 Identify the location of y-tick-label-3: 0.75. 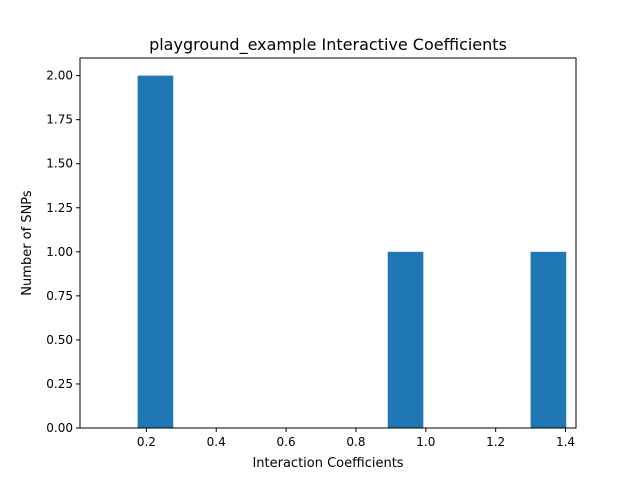
(59, 296).